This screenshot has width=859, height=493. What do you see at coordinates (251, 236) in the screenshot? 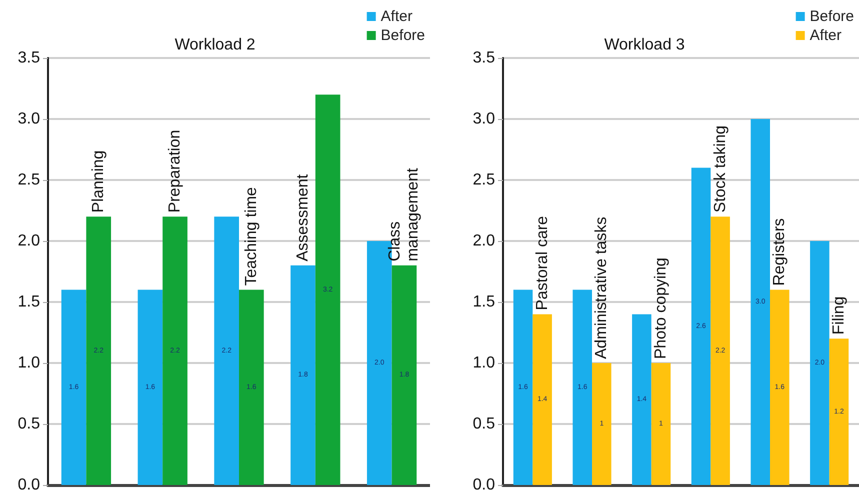
I see `category-label: Teaching time` at bounding box center [251, 236].